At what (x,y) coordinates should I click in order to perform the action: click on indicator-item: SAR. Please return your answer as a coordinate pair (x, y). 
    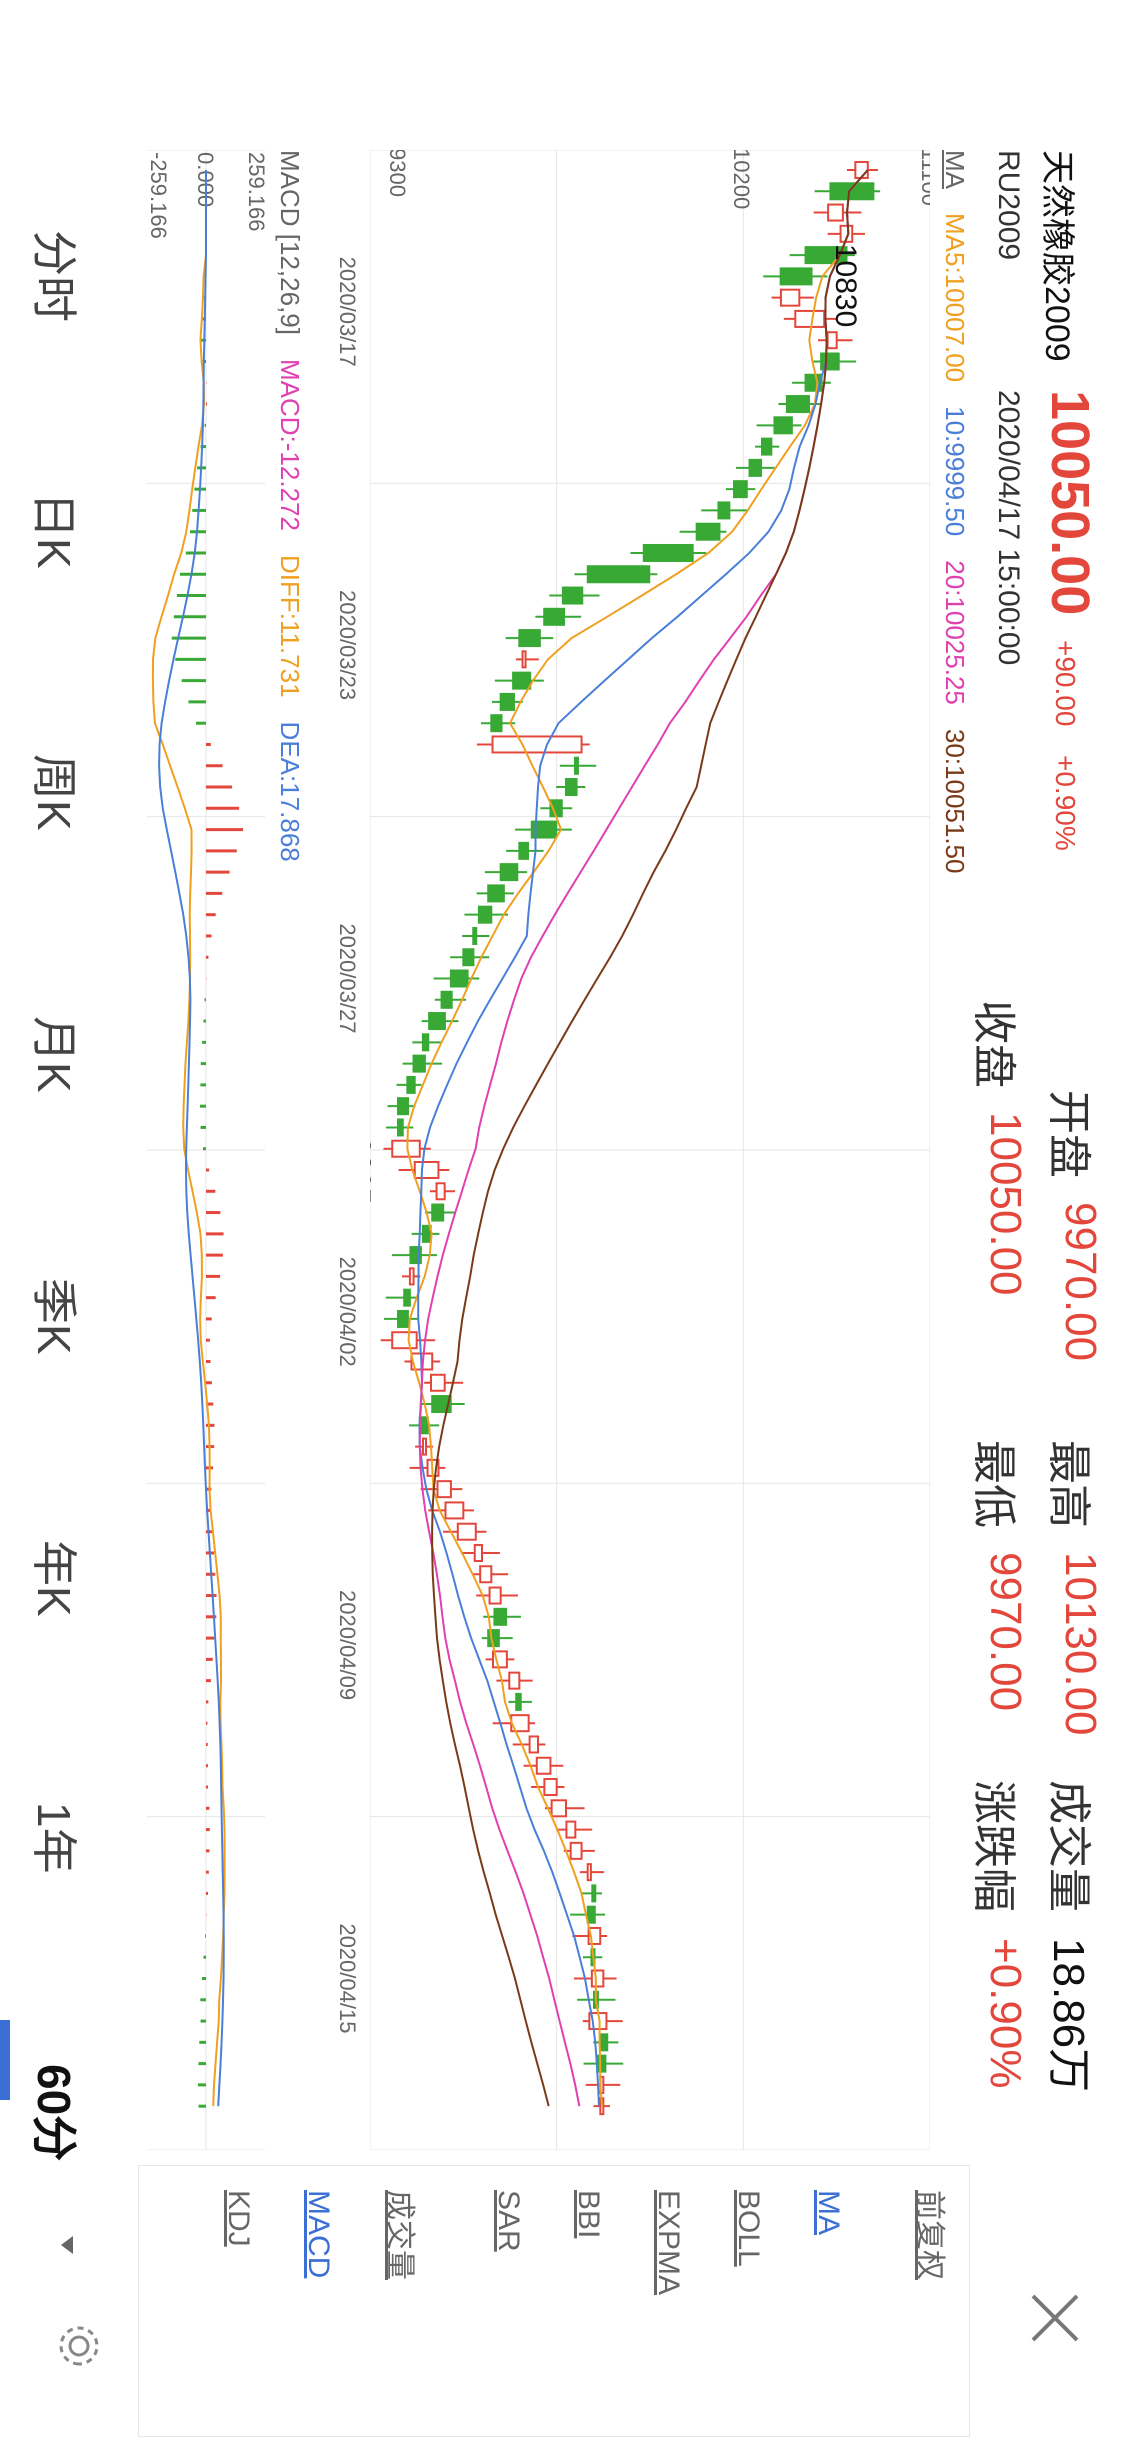
    Looking at the image, I should click on (508, 2221).